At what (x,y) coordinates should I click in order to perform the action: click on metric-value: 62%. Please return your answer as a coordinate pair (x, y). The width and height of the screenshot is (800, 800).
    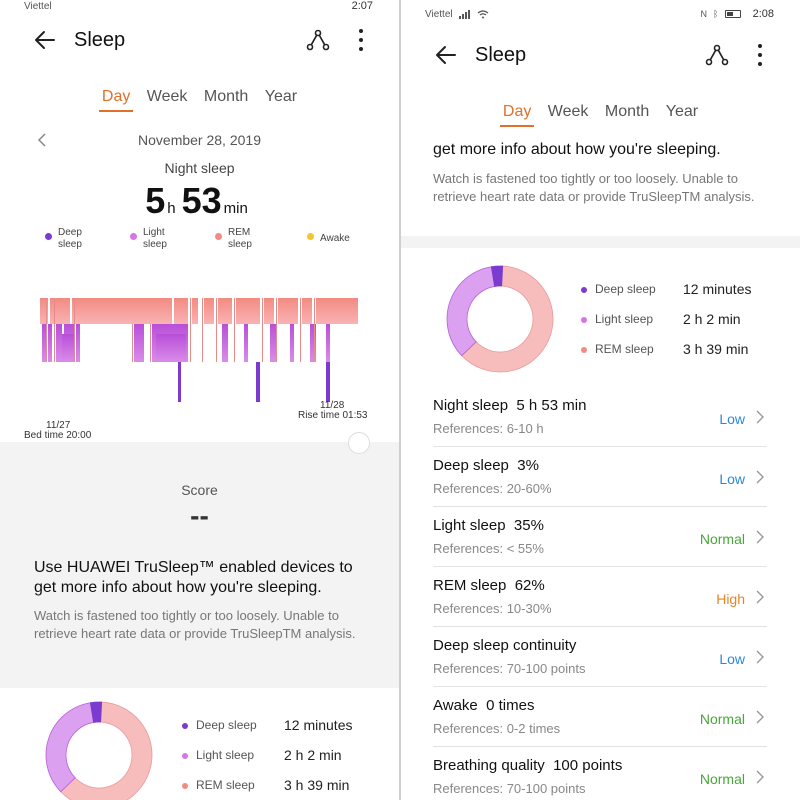
    Looking at the image, I should click on (529, 585).